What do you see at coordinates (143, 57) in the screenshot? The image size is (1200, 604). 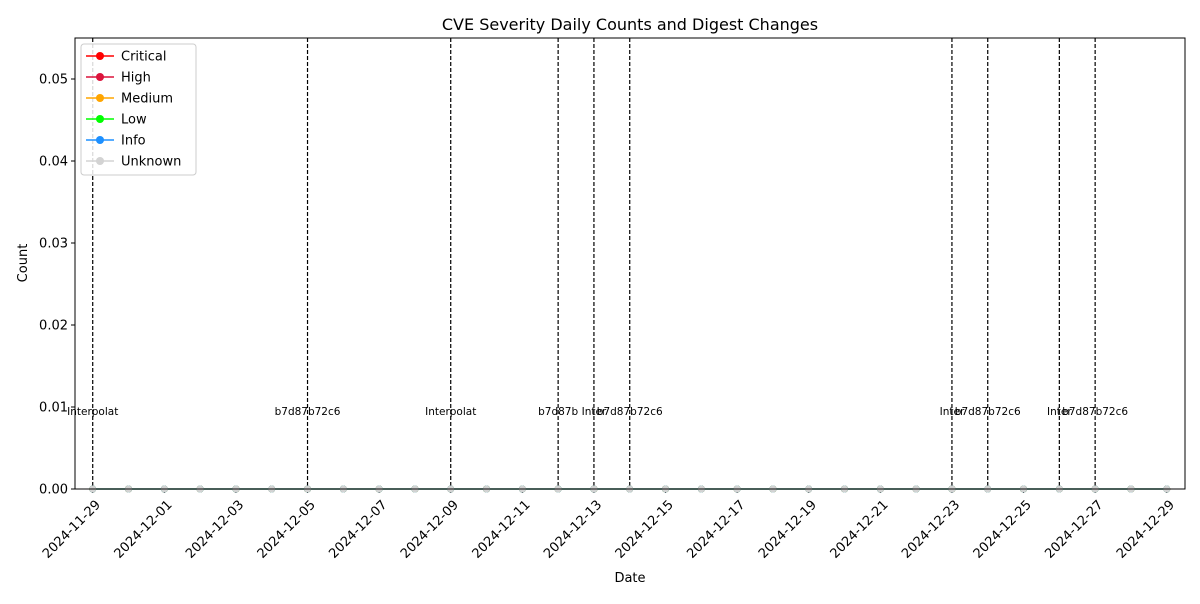 I see `legend-label: Critical` at bounding box center [143, 57].